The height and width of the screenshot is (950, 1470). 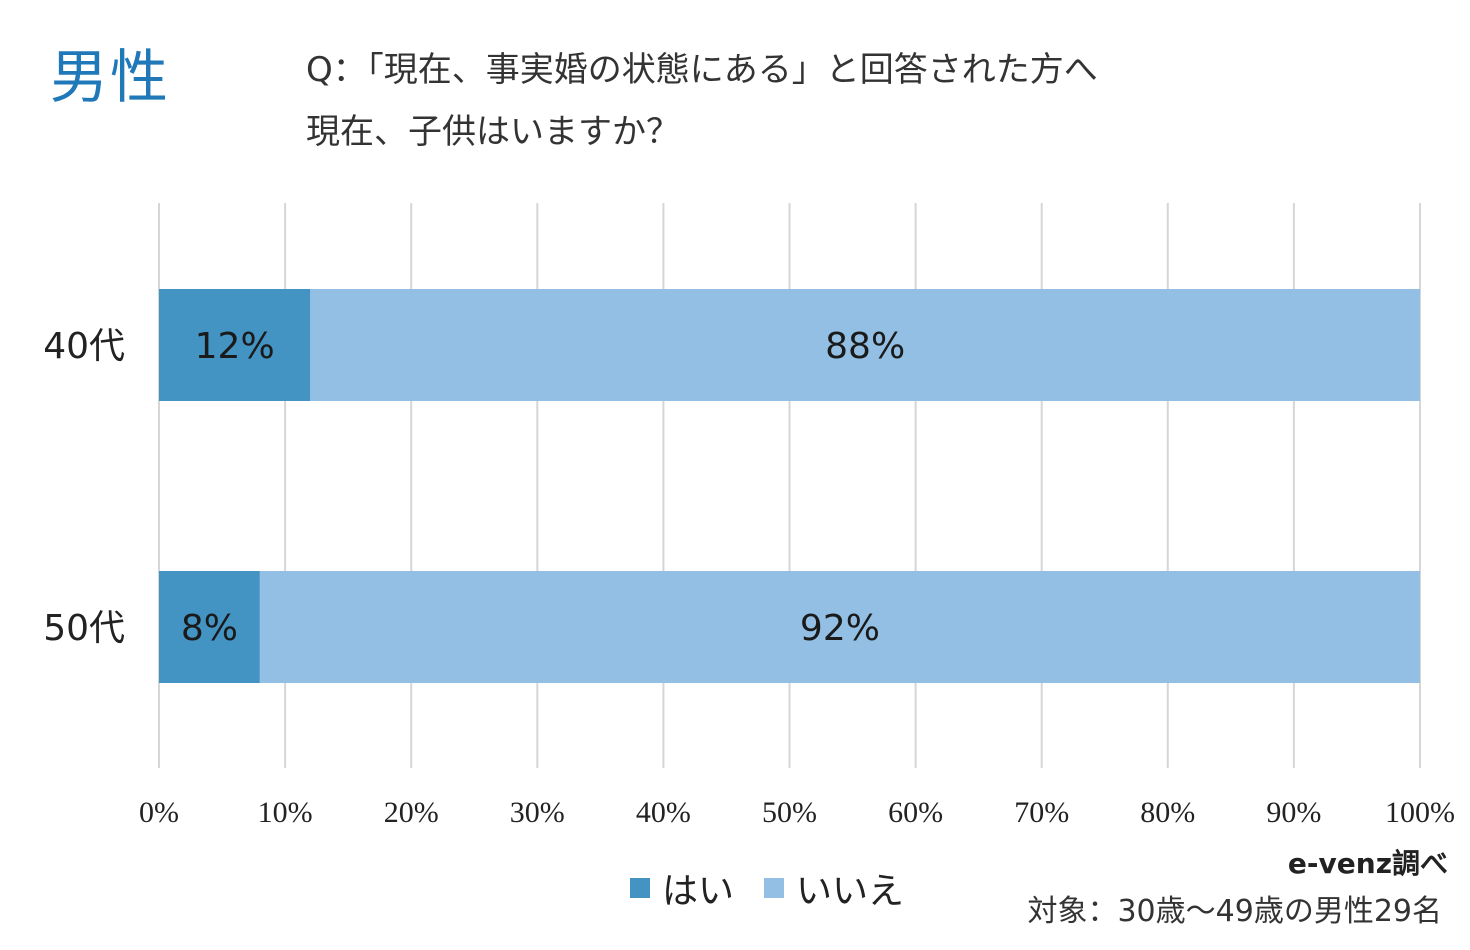 I want to click on gender-label: 男性, so click(x=110, y=77).